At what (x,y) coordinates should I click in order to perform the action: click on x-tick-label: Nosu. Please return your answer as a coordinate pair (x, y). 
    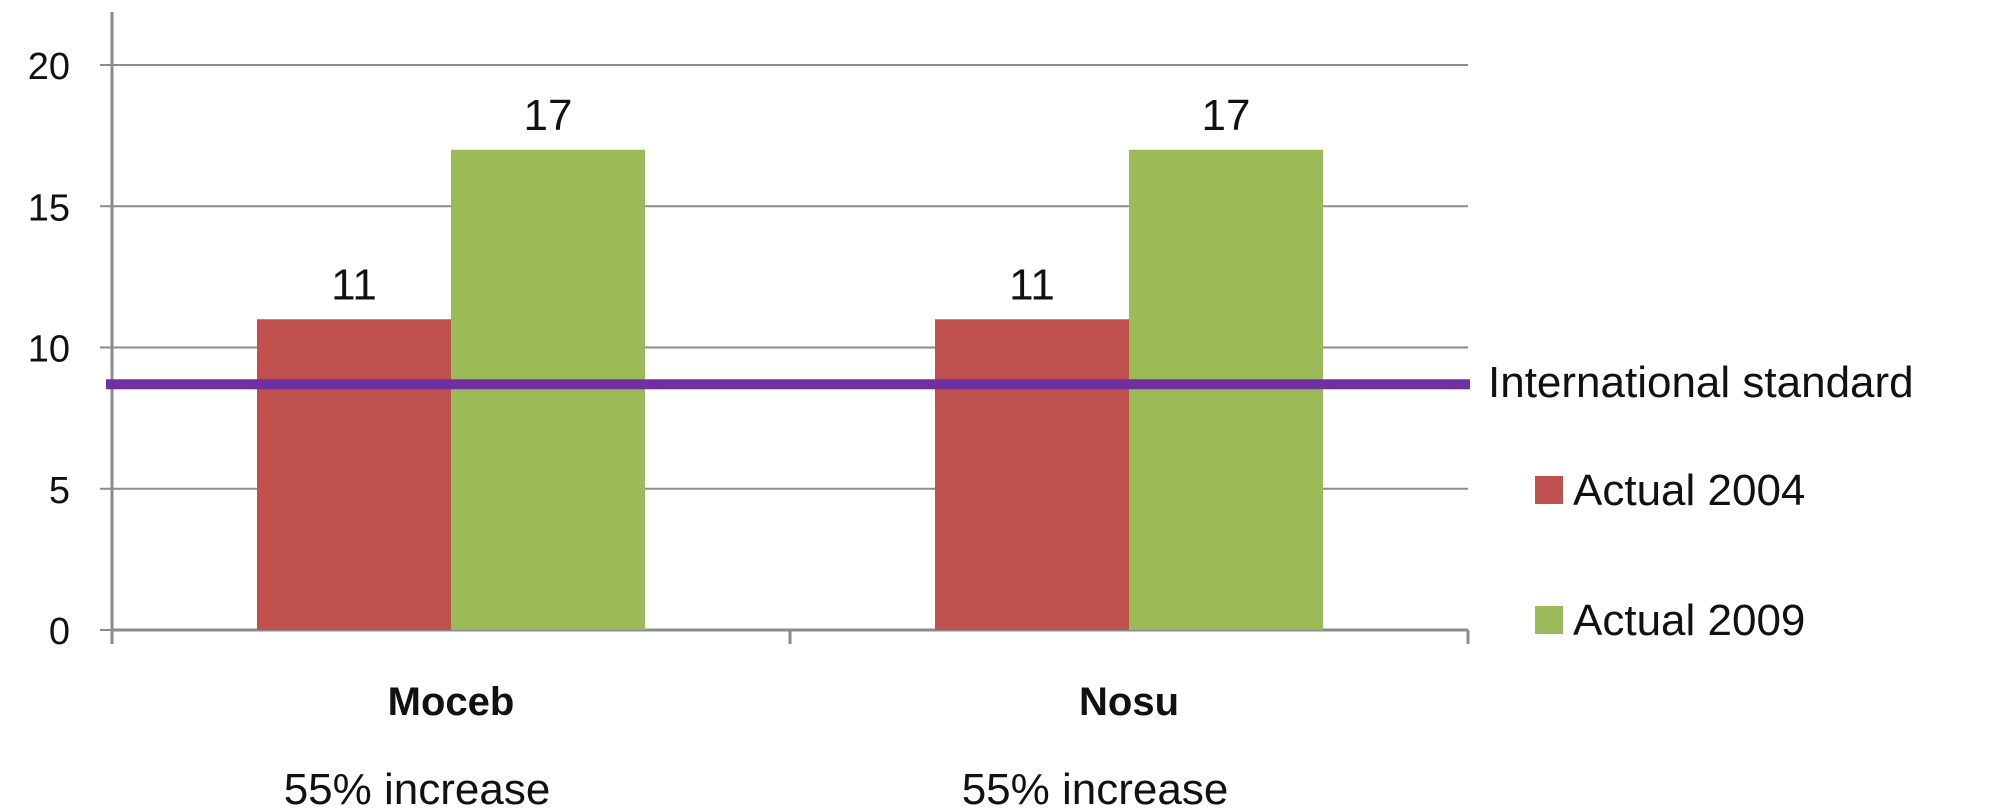
    Looking at the image, I should click on (1129, 702).